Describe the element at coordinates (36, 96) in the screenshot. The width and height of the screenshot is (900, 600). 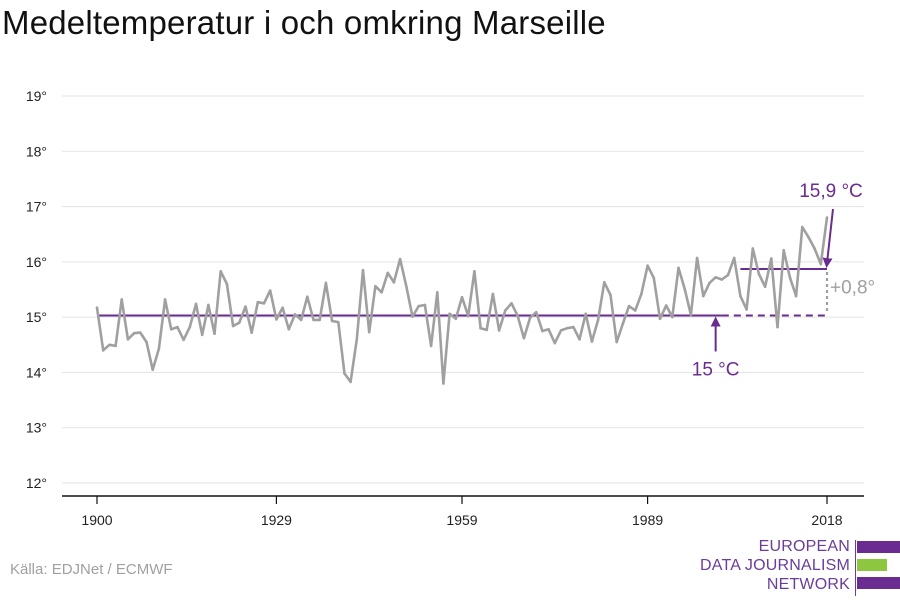
I see `y-tick-label: 19°` at that location.